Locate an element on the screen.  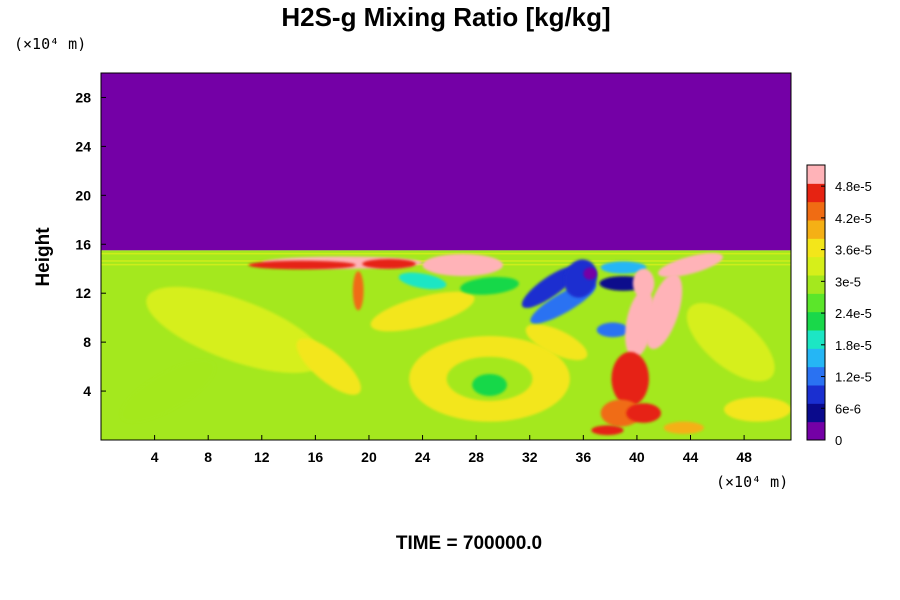
y-tick-label: 16 is located at coordinates (83, 244).